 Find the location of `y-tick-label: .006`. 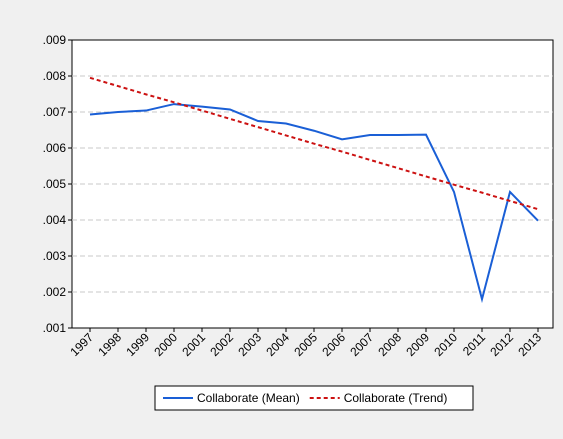

y-tick-label: .006 is located at coordinates (55, 148).